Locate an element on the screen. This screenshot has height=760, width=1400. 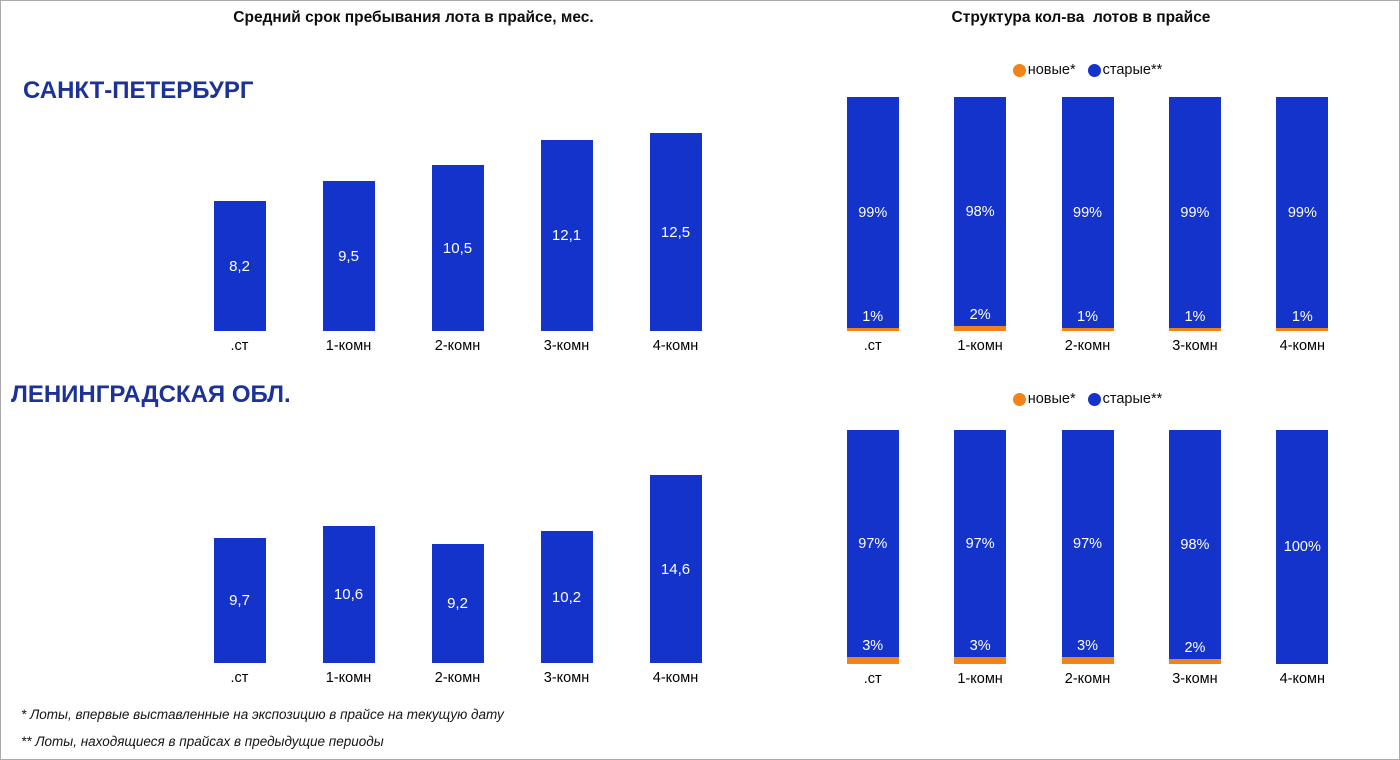
stacked-bar: 100% is located at coordinates (1302, 547).